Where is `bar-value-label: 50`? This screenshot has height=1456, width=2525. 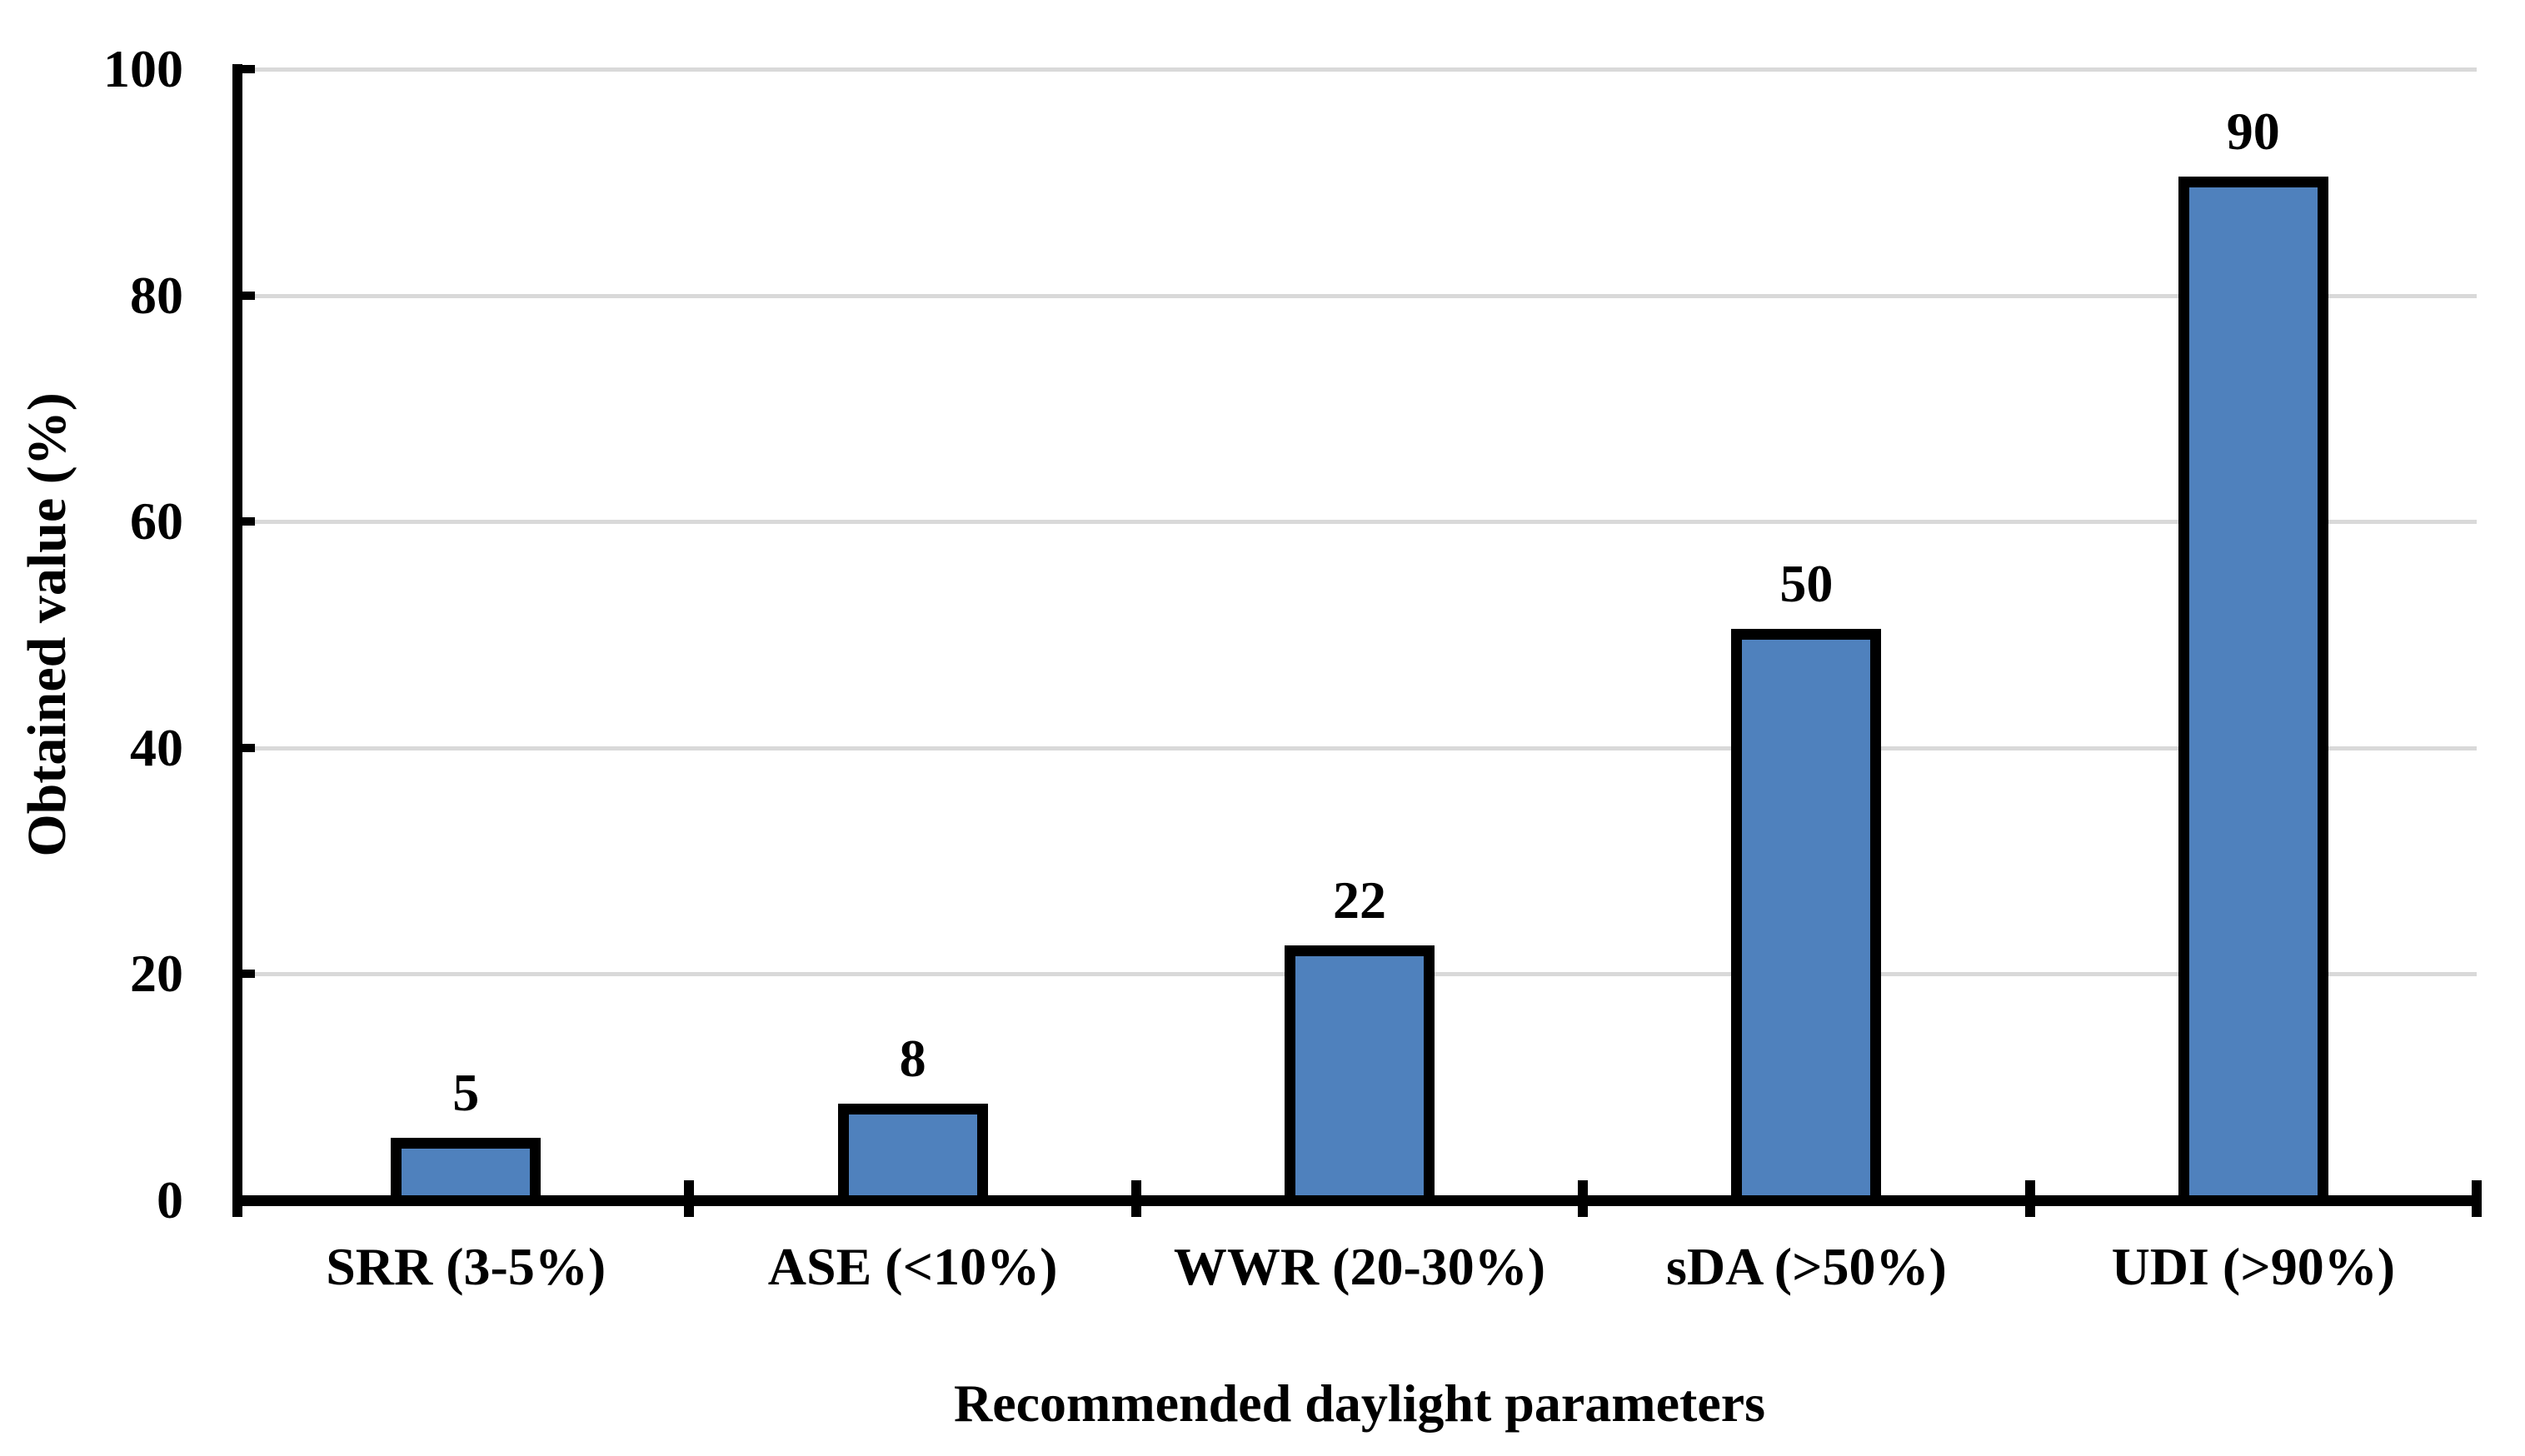
bar-value-label: 50 is located at coordinates (1807, 583).